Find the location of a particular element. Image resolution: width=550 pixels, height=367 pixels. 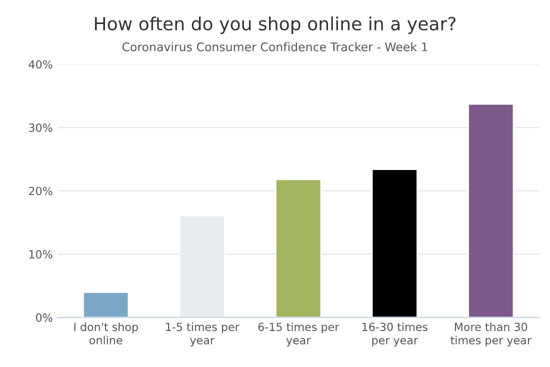

y-tick-label: 10% is located at coordinates (40, 254).